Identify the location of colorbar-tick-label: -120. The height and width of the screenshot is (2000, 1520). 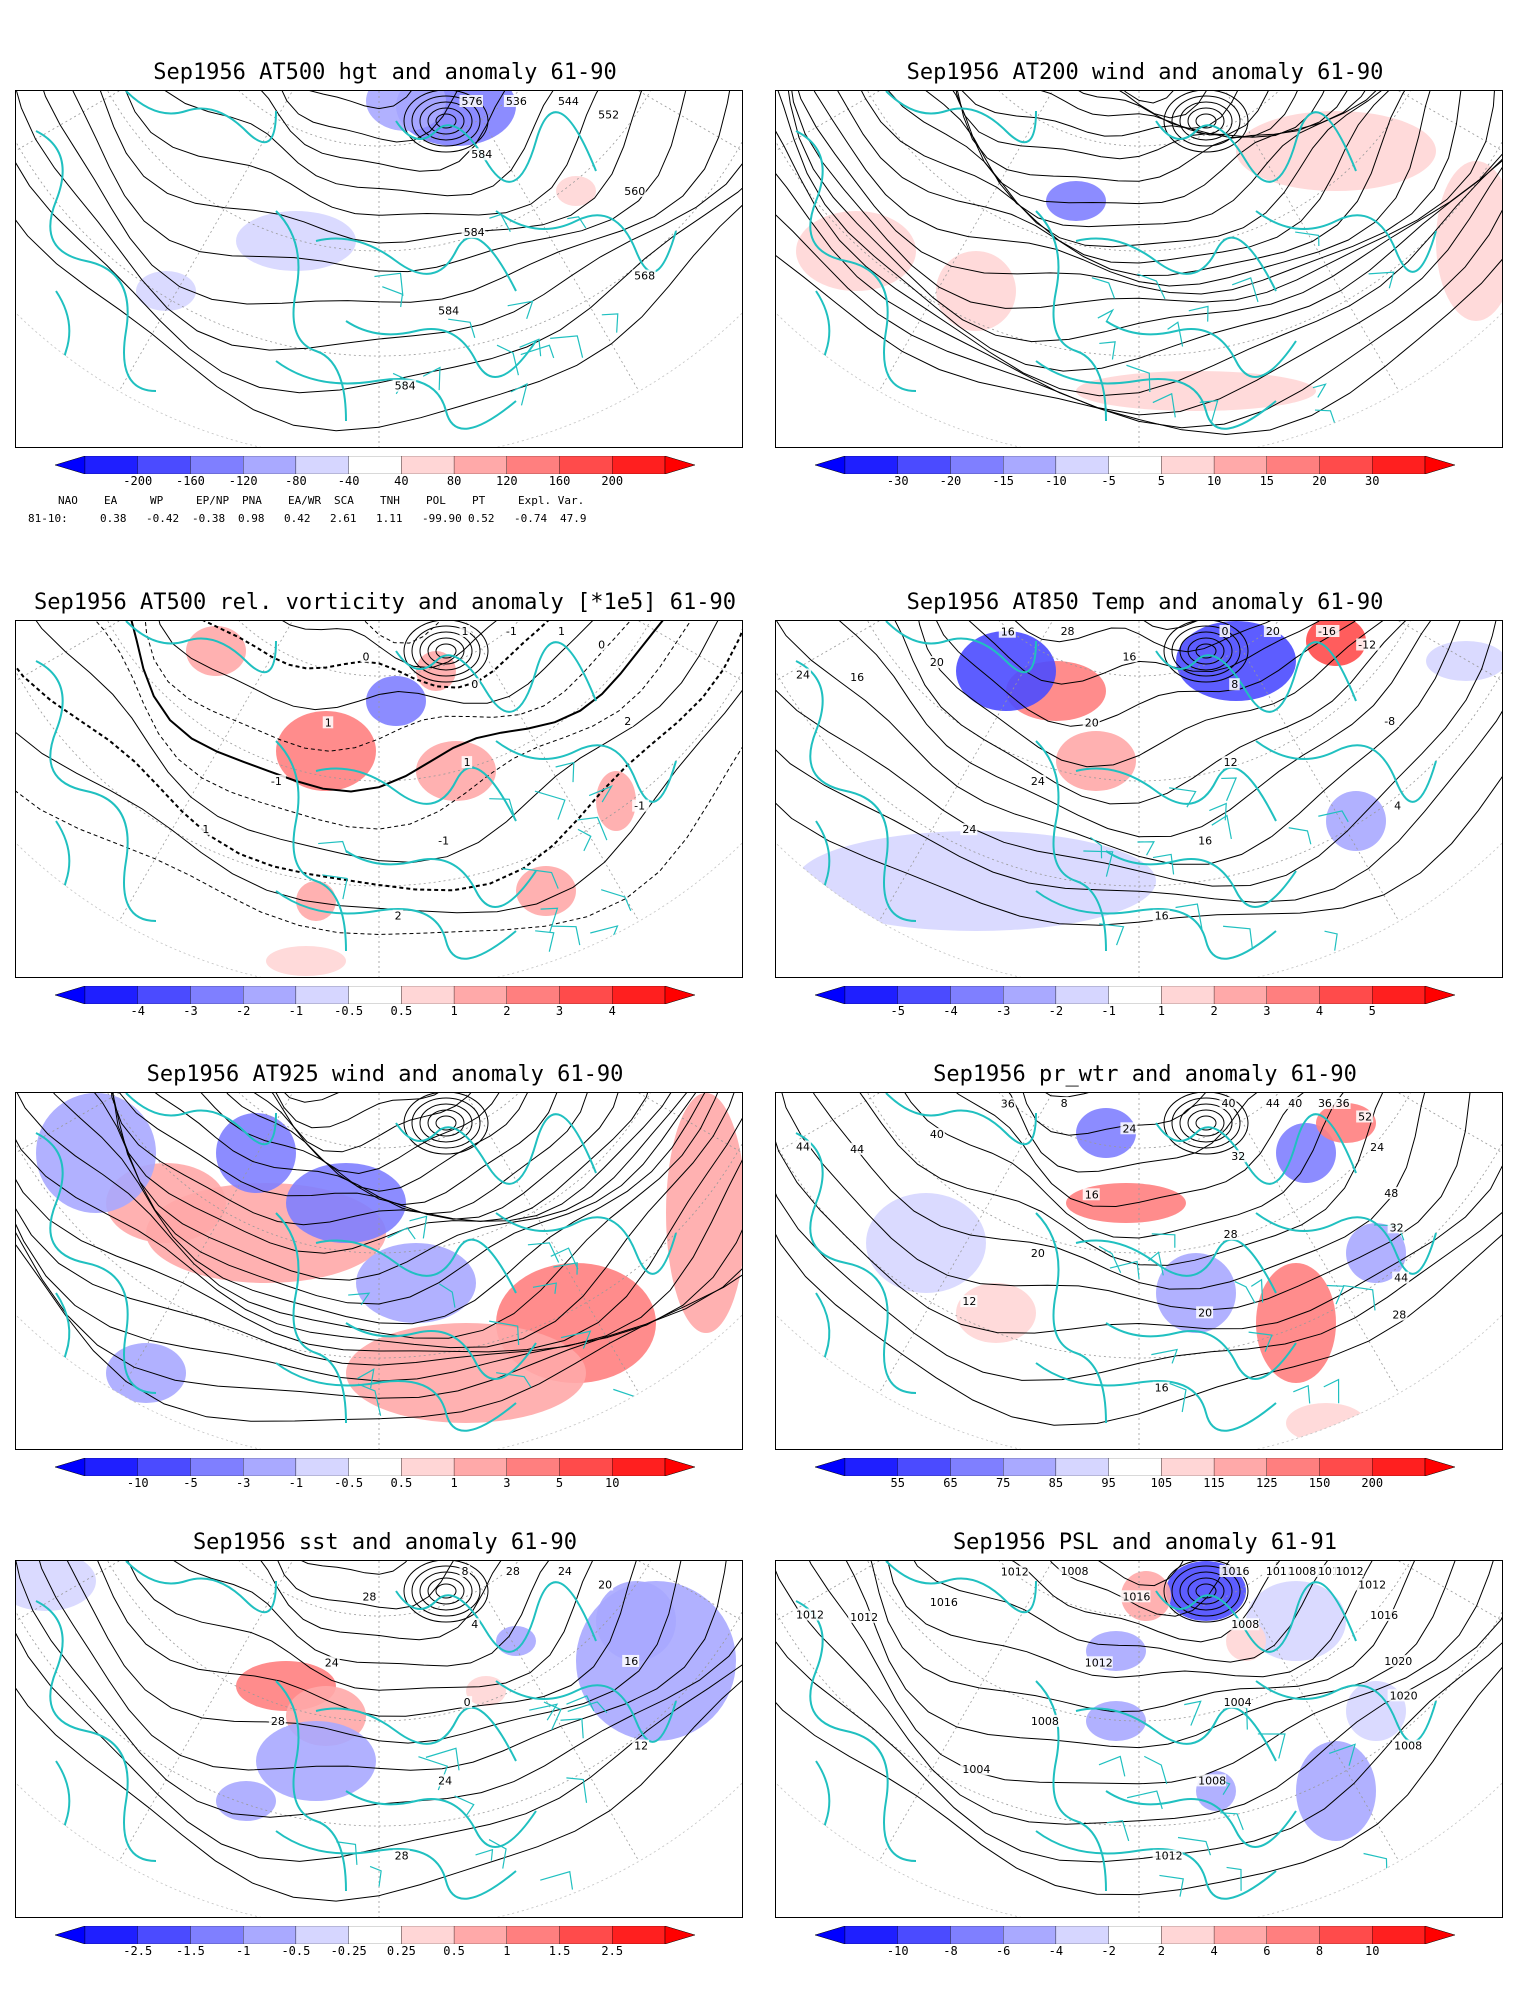
(243, 481).